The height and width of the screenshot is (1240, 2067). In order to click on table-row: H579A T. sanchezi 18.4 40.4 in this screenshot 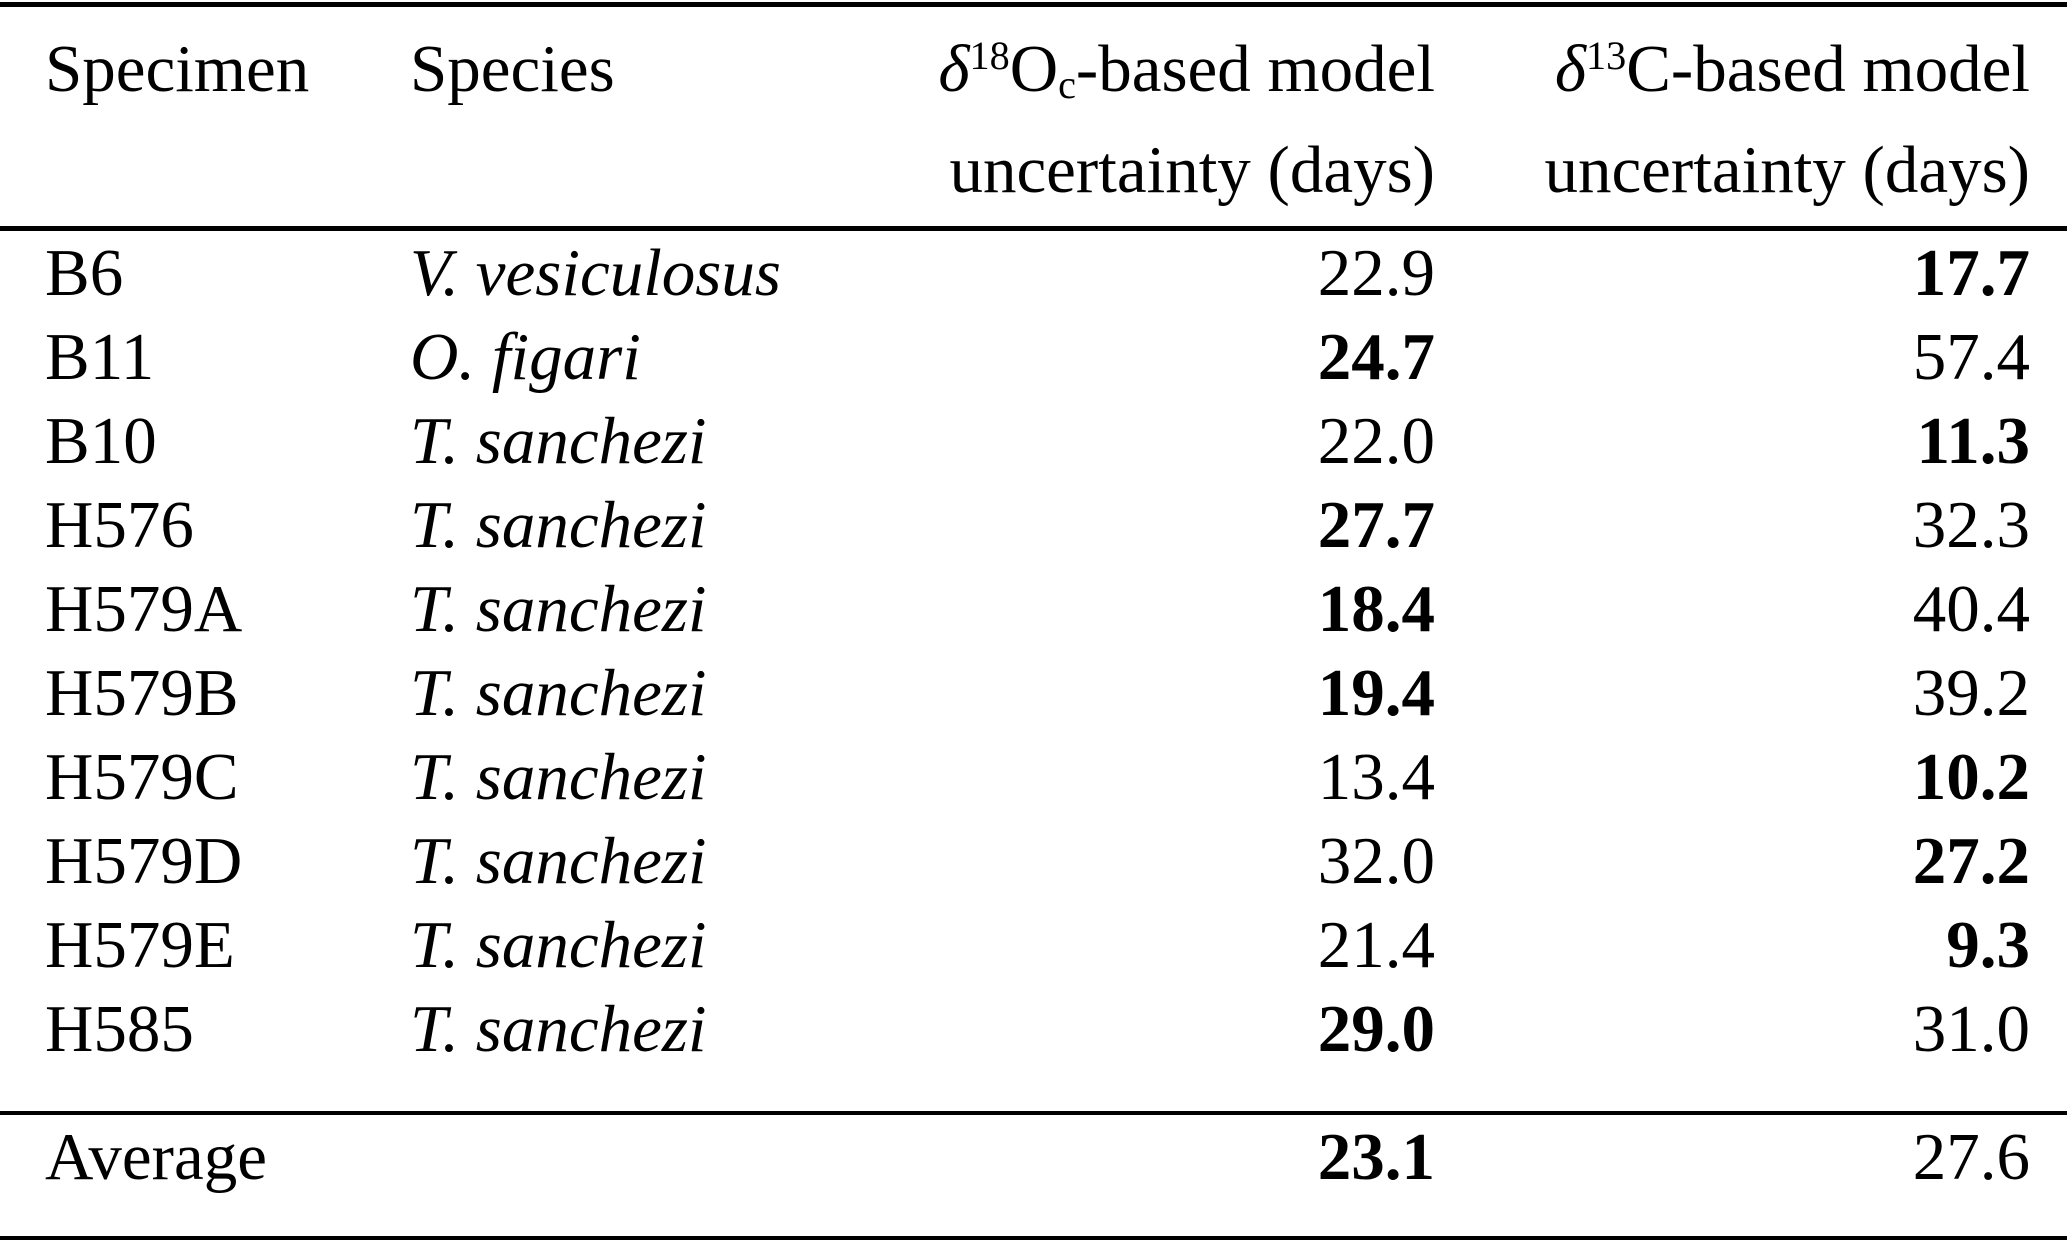, I will do `click(1033, 609)`.